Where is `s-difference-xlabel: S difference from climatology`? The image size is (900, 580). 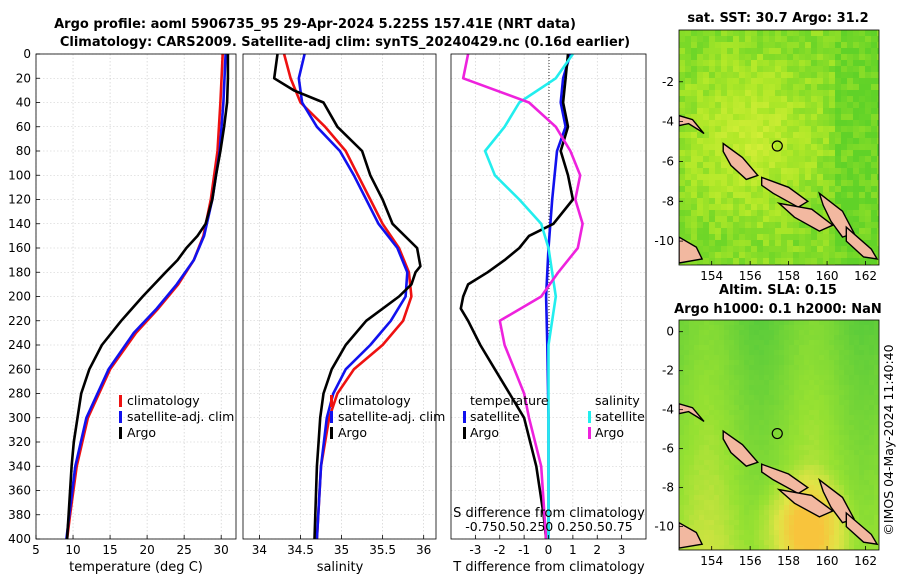 s-difference-xlabel: S difference from climatology is located at coordinates (549, 513).